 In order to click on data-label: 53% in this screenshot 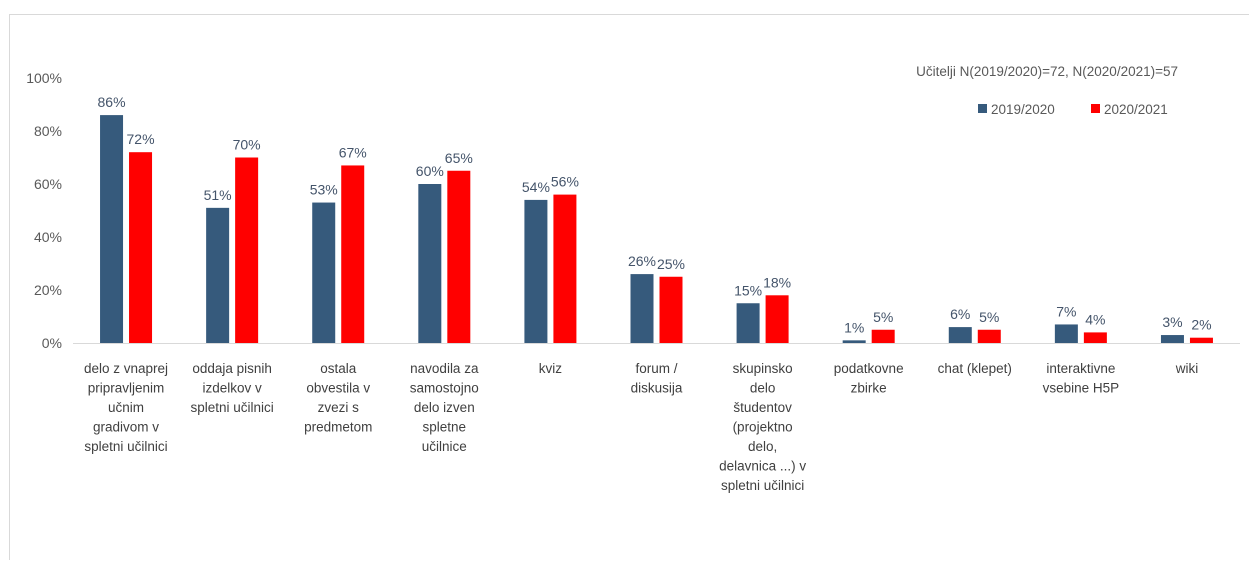, I will do `click(324, 190)`.